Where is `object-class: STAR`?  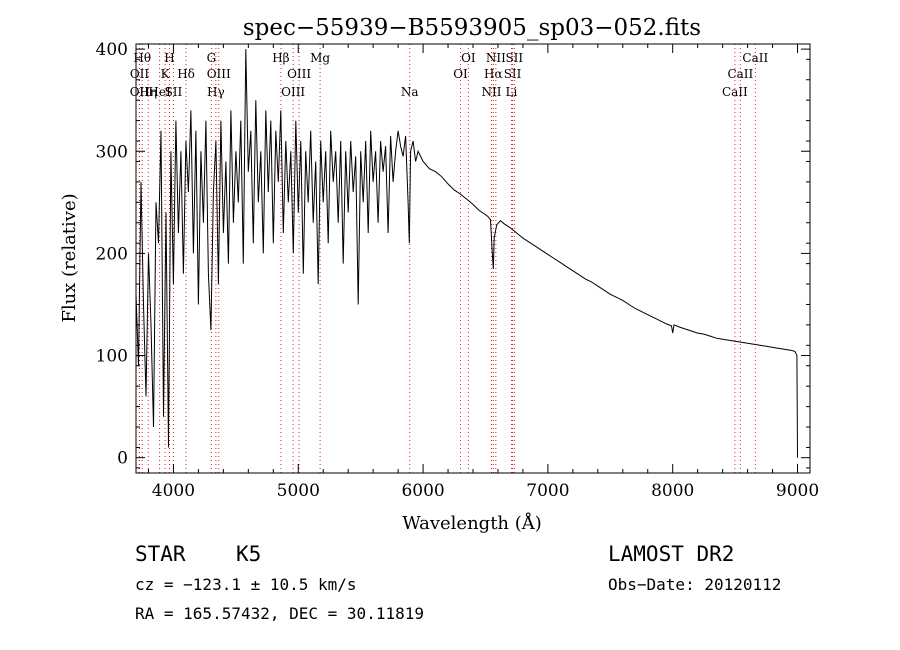
object-class: STAR is located at coordinates (160, 554).